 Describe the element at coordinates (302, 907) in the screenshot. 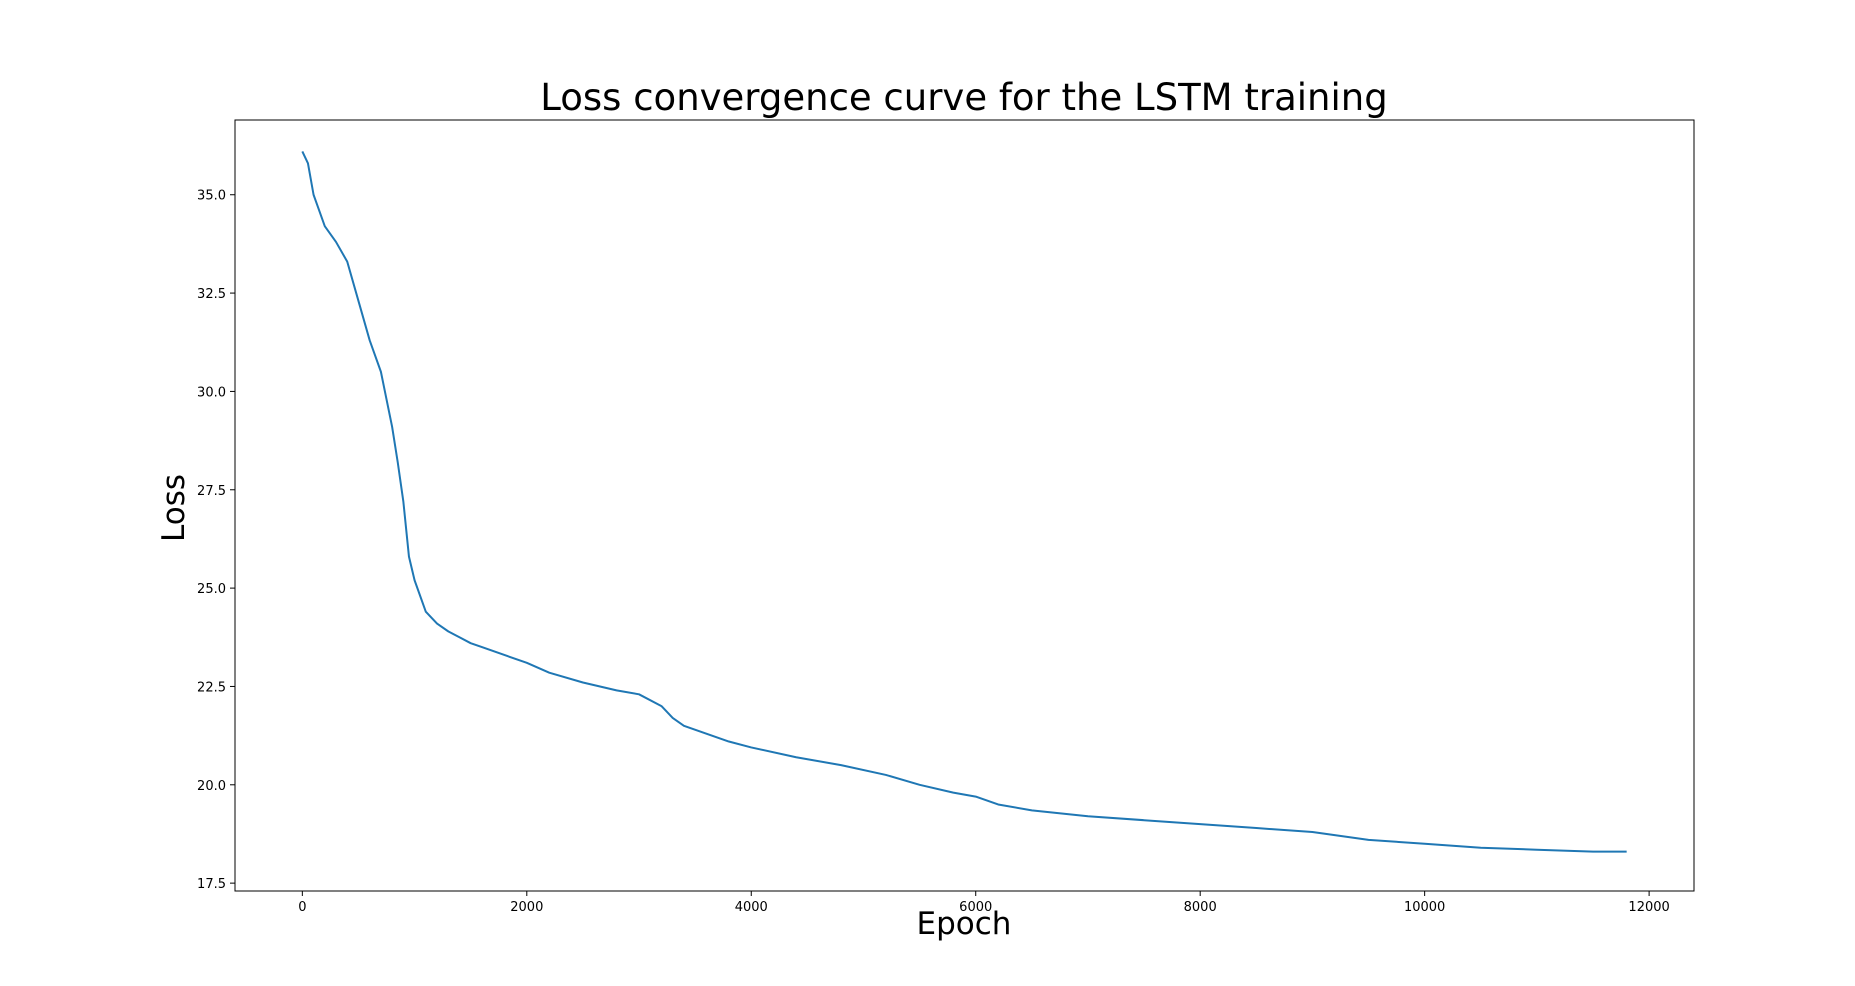

I see `x-tick-label: 0` at that location.